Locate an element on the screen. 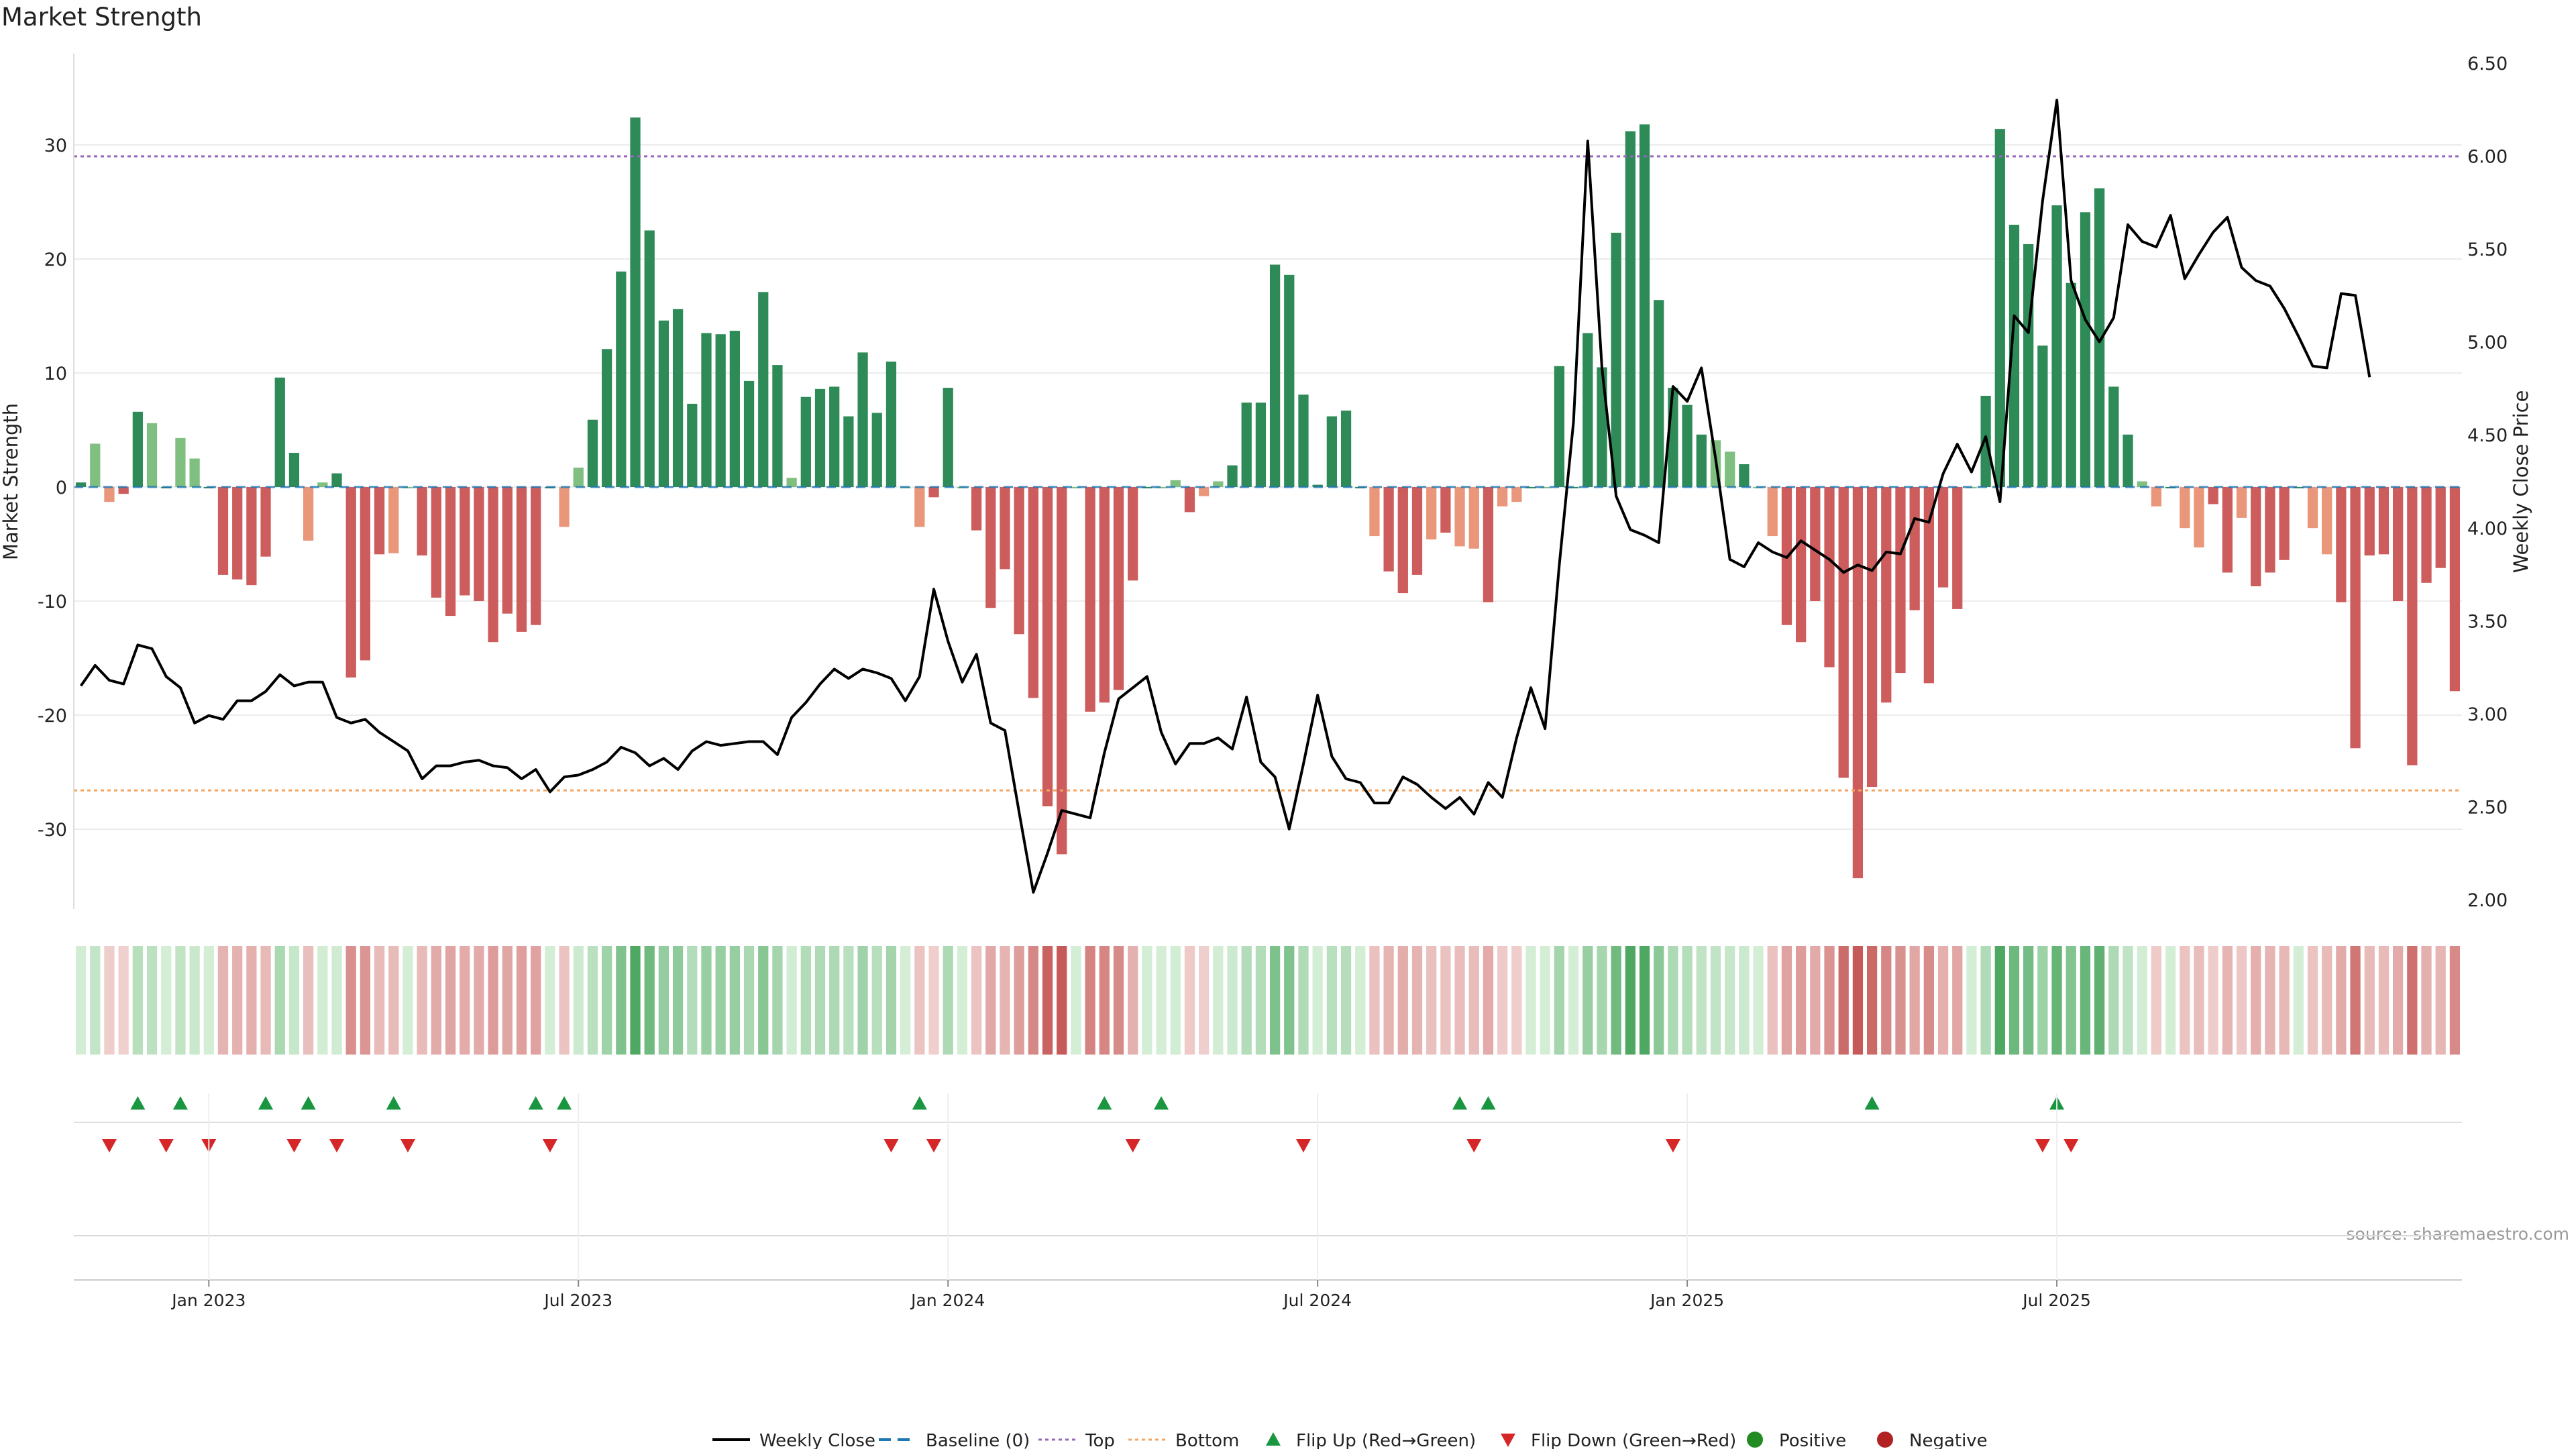  flip-up-marker is located at coordinates (393, 1103).